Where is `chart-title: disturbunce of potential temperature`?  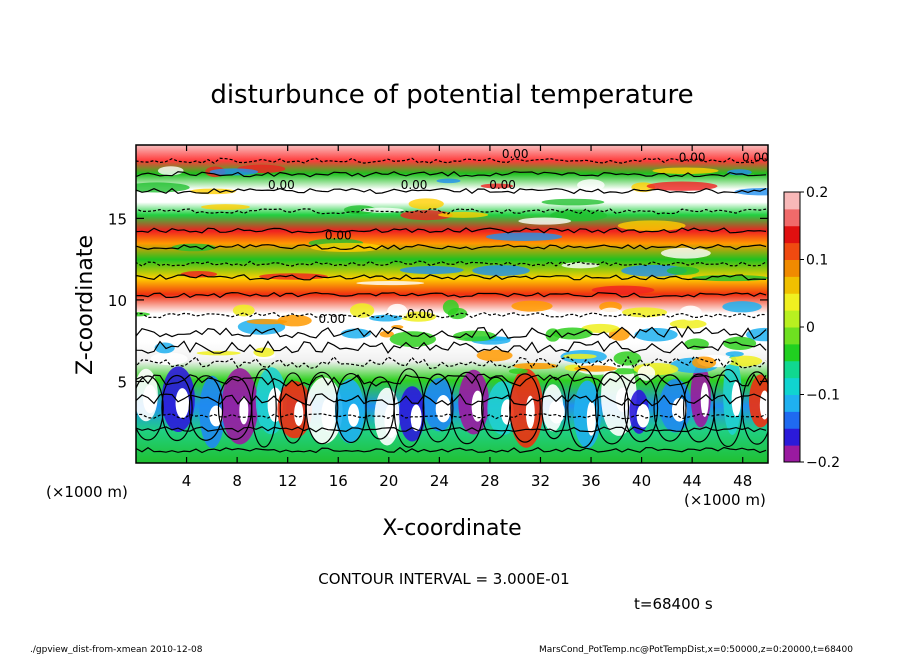 chart-title: disturbunce of potential temperature is located at coordinates (451, 95).